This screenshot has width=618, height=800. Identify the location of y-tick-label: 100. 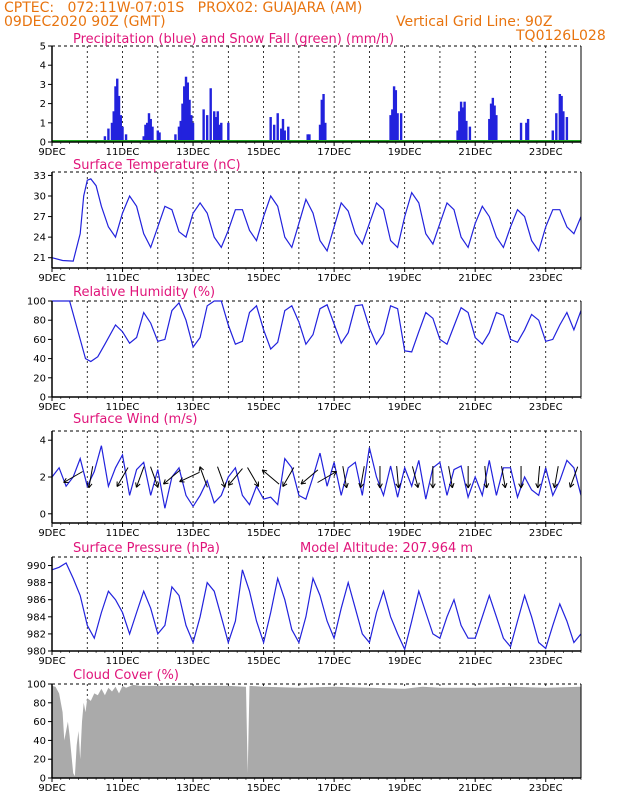
(36, 302).